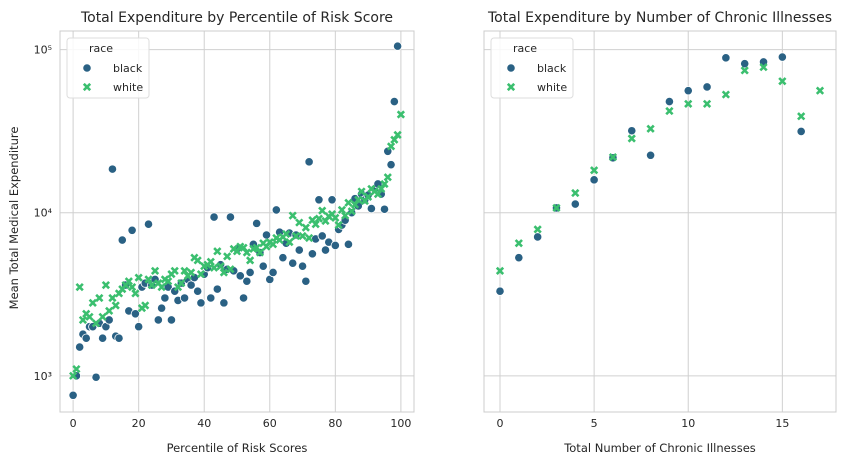 Image resolution: width=851 pixels, height=464 pixels. Describe the element at coordinates (101, 48) in the screenshot. I see `legend-title: race` at that location.